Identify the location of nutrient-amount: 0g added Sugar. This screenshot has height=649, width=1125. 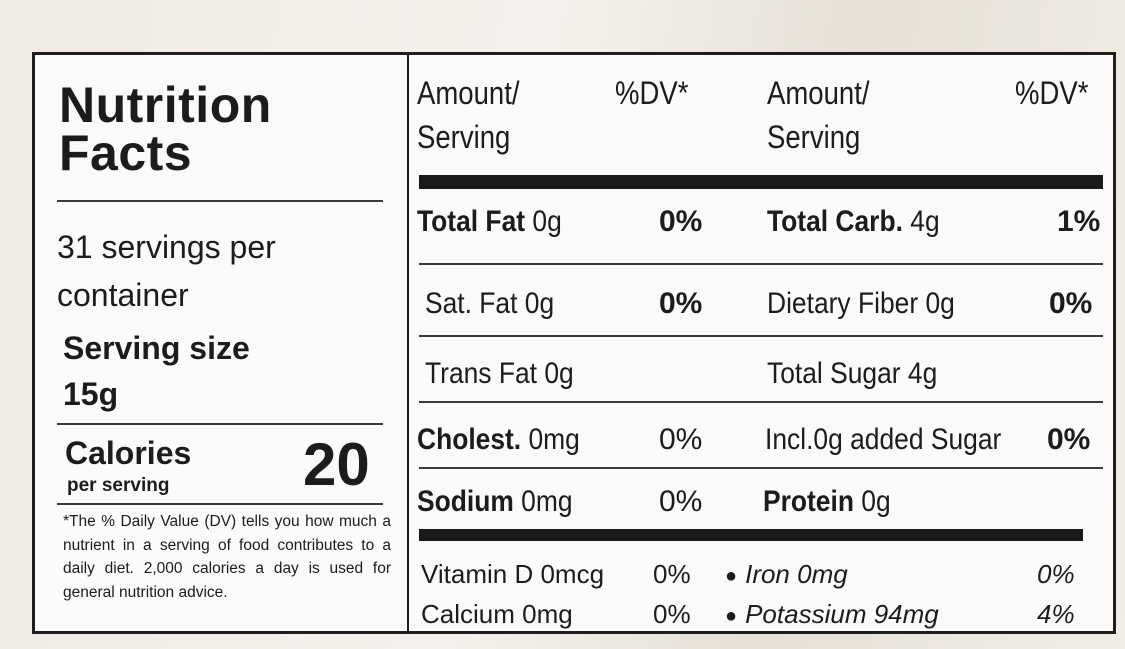
(907, 439).